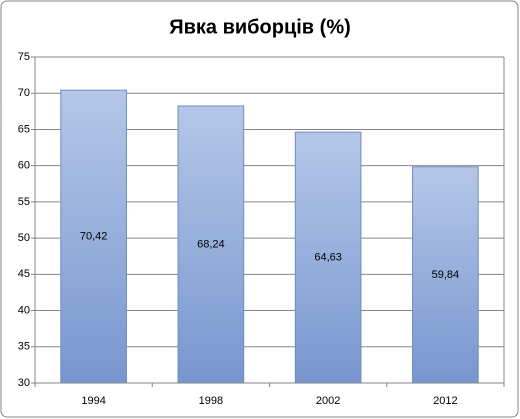 This screenshot has width=520, height=419. I want to click on y-tick-label: 70, so click(24, 93).